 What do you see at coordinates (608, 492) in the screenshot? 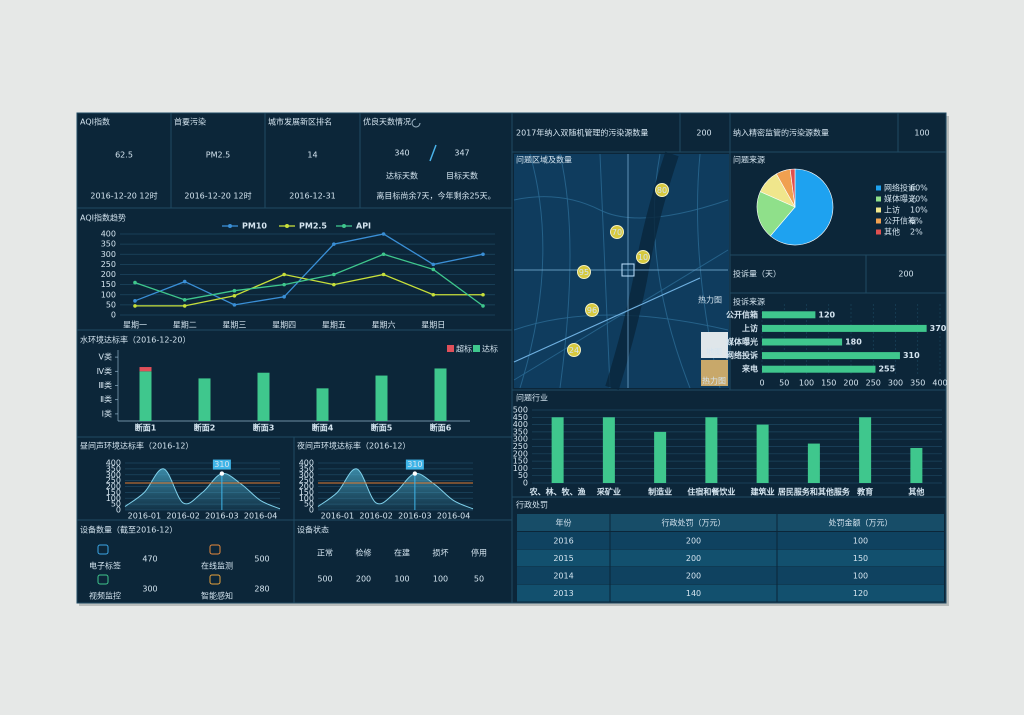
I see `x-tick-label: 采矿业` at bounding box center [608, 492].